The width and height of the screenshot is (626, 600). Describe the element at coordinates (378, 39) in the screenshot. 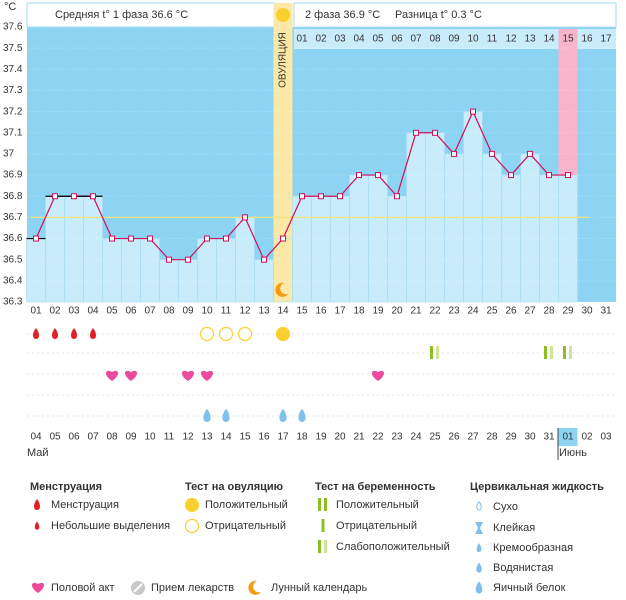

I see `phase2-day: 05` at that location.